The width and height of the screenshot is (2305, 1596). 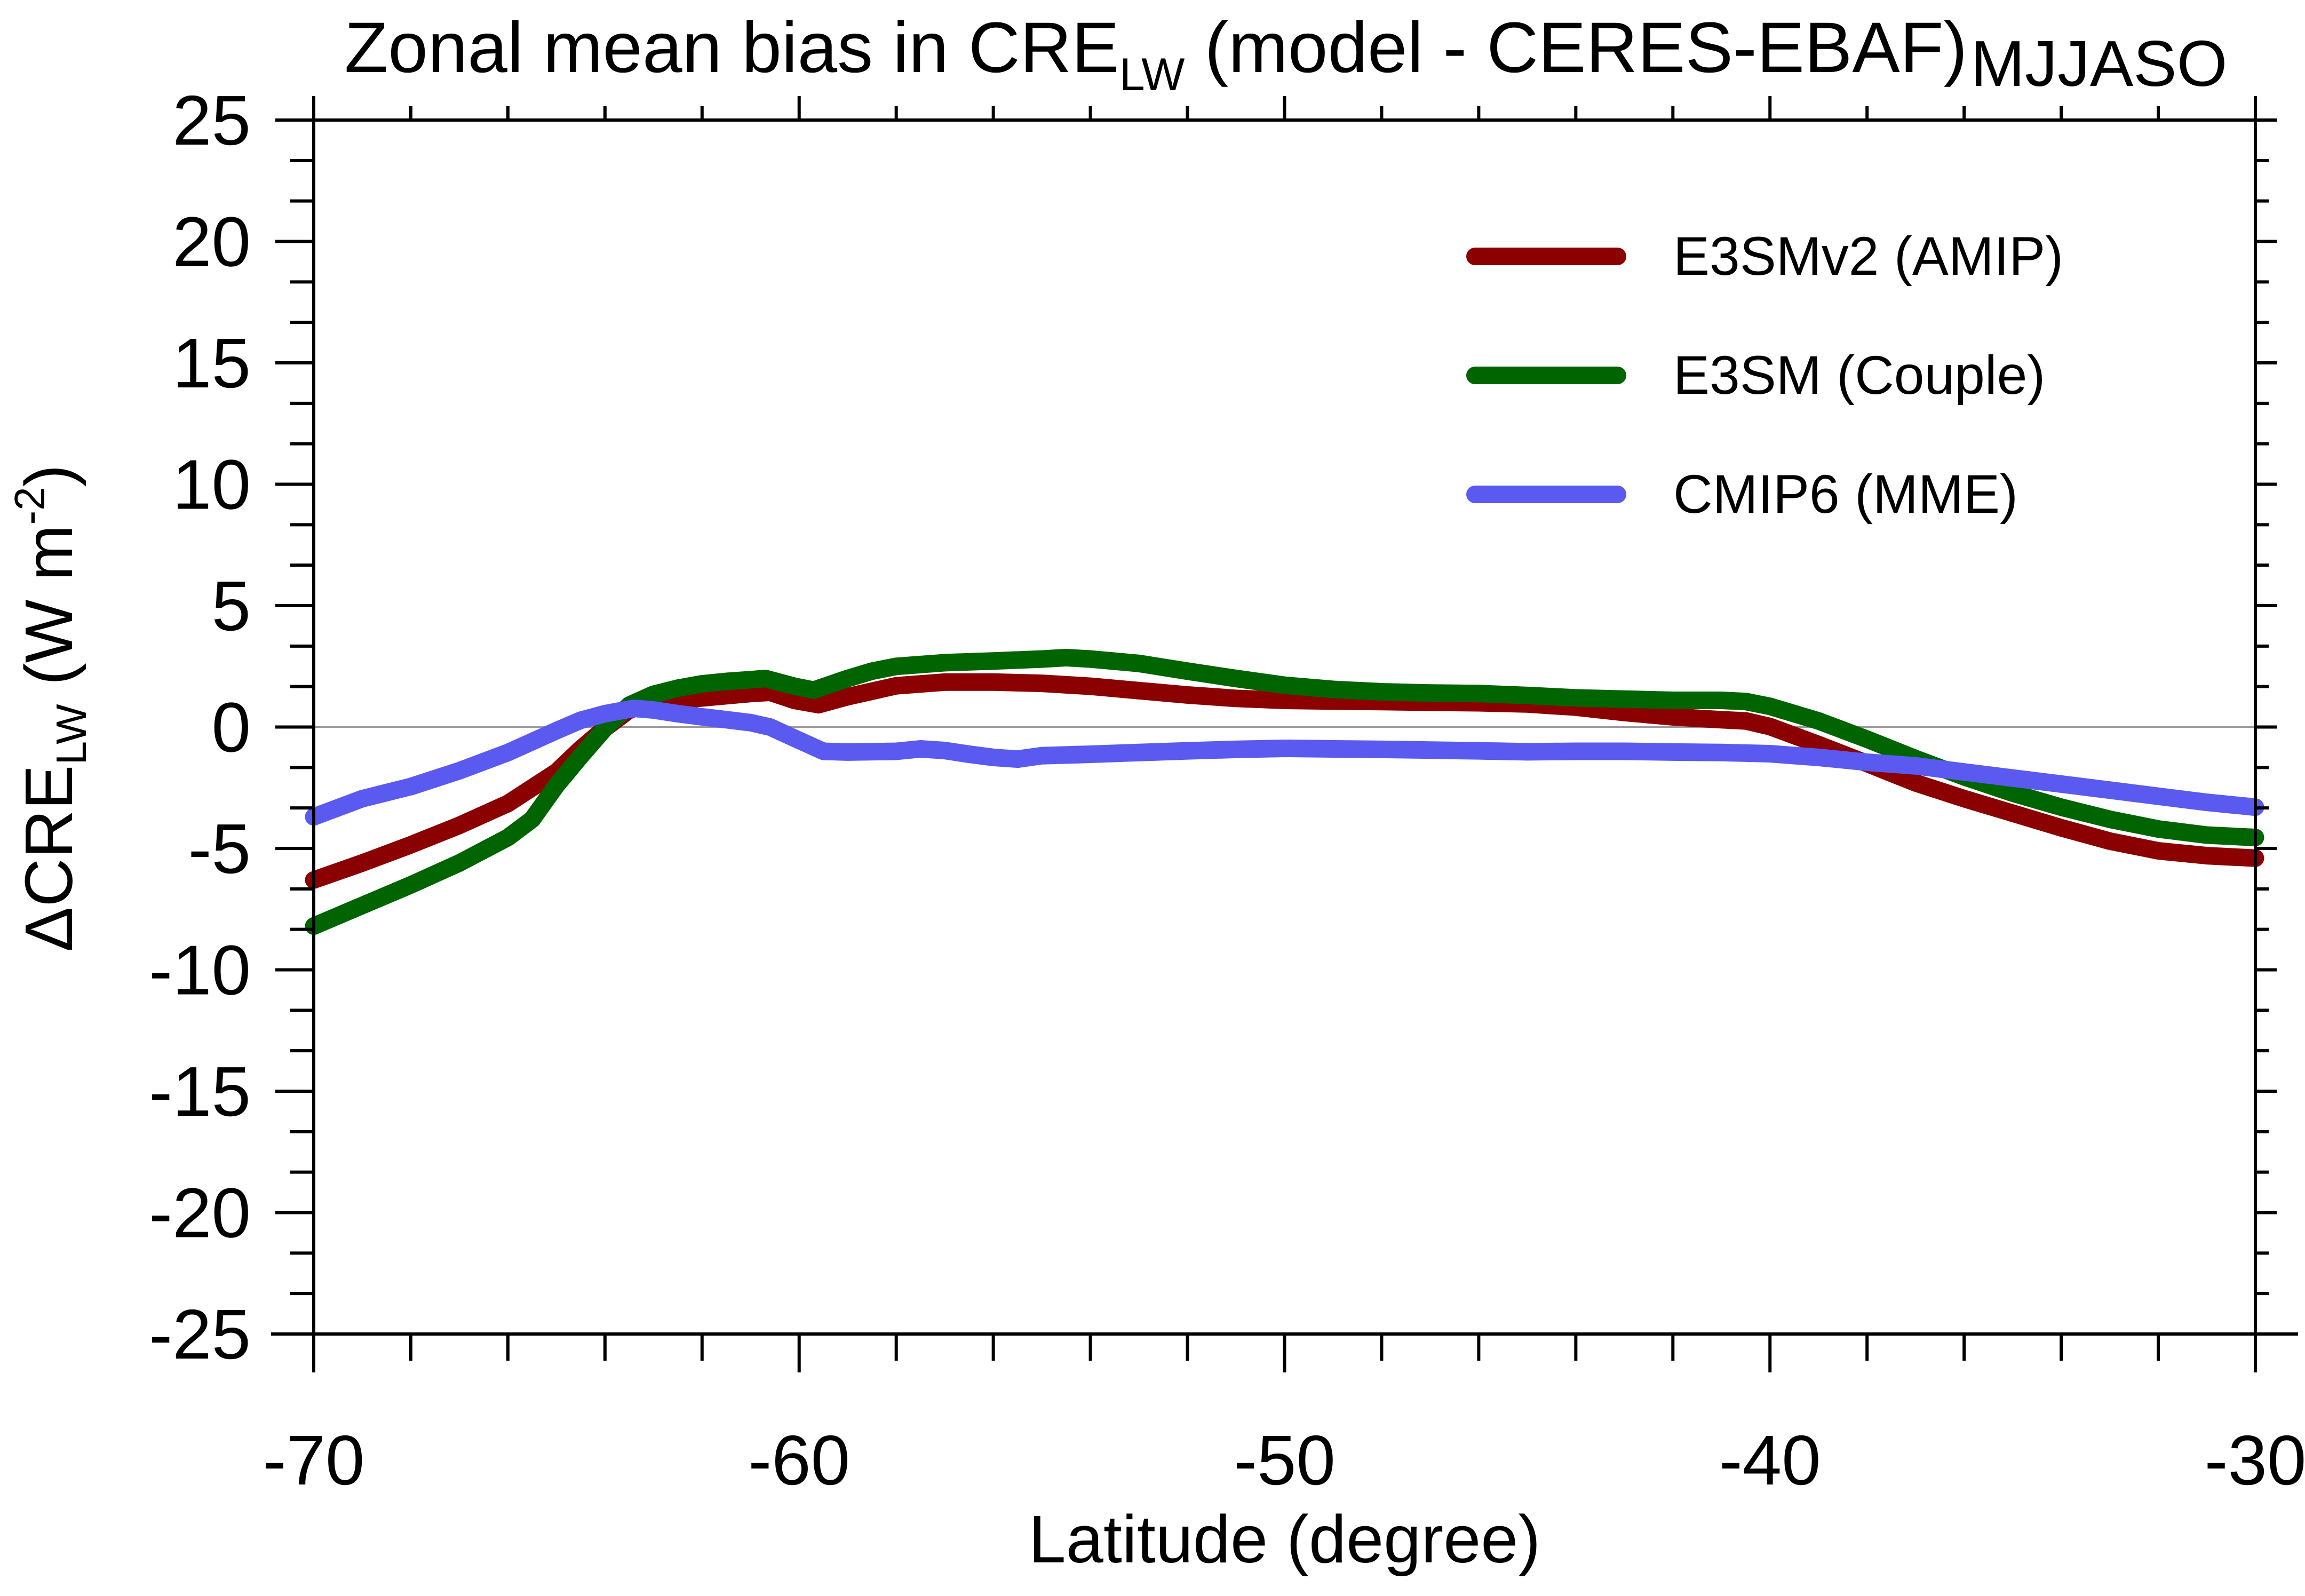 What do you see at coordinates (211, 242) in the screenshot?
I see `y-tick-label: 20` at bounding box center [211, 242].